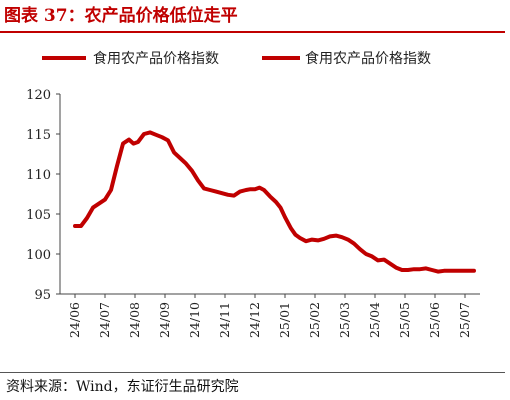  What do you see at coordinates (156, 58) in the screenshot?
I see `legend-label-1: 食用农产品价格指数` at bounding box center [156, 58].